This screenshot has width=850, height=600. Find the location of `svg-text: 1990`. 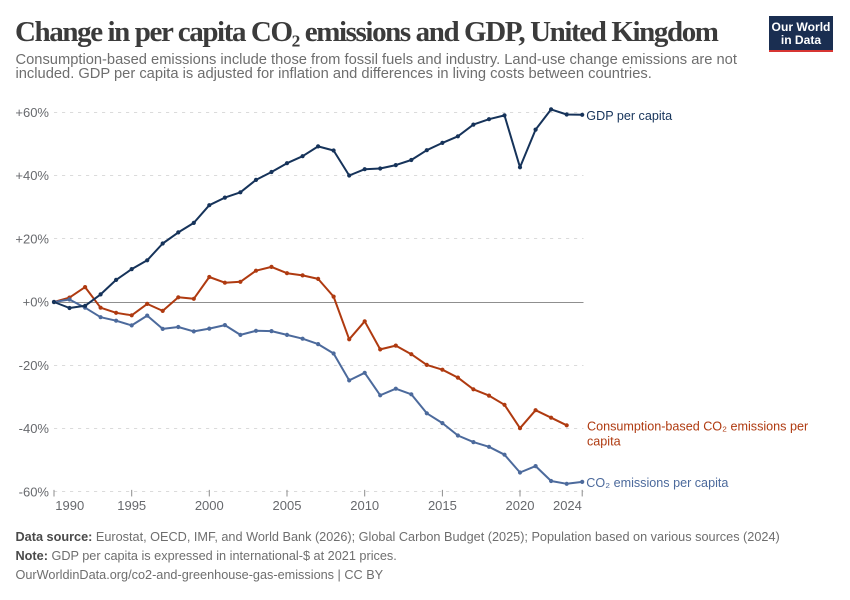

svg-text: 1990 is located at coordinates (69, 505).